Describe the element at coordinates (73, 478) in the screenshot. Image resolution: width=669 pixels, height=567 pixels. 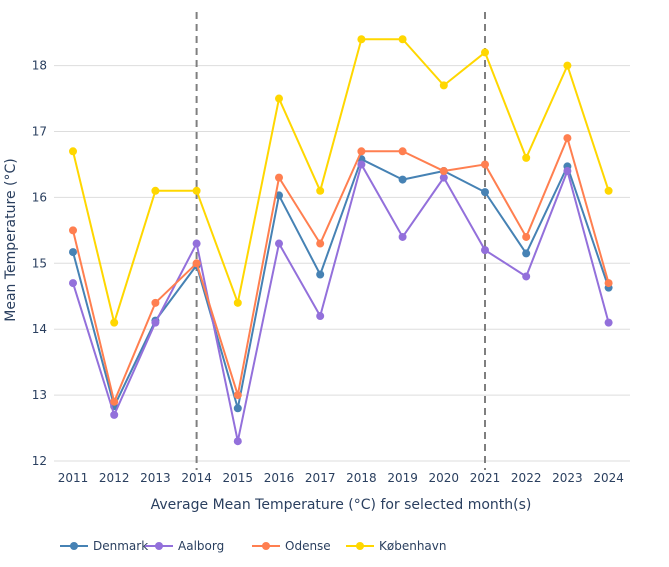
I see `x-tick-label: 2011` at that location.